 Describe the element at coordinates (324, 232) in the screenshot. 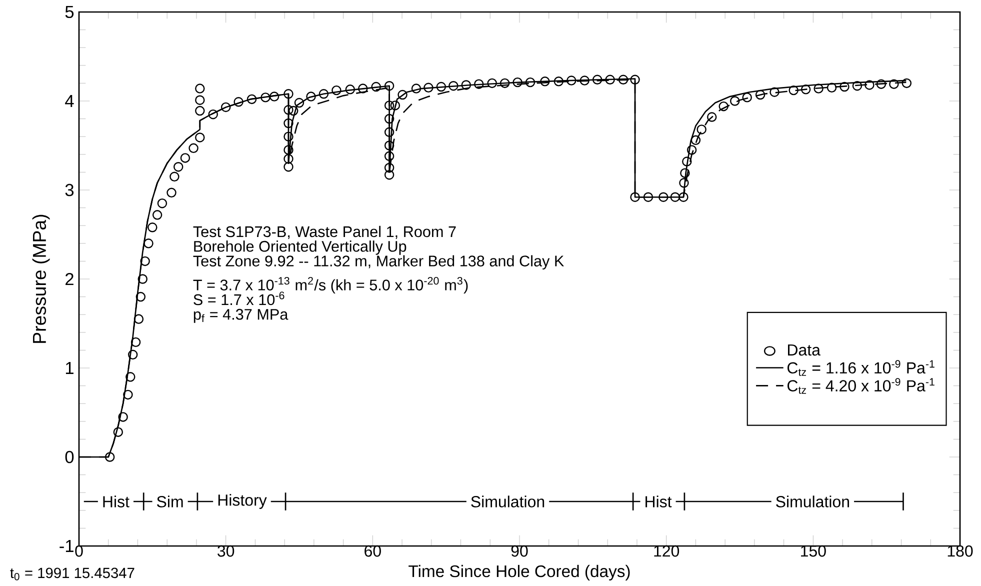

I see `annotation: Test S1P73-B, Waste Panel 1, Room 7` at that location.